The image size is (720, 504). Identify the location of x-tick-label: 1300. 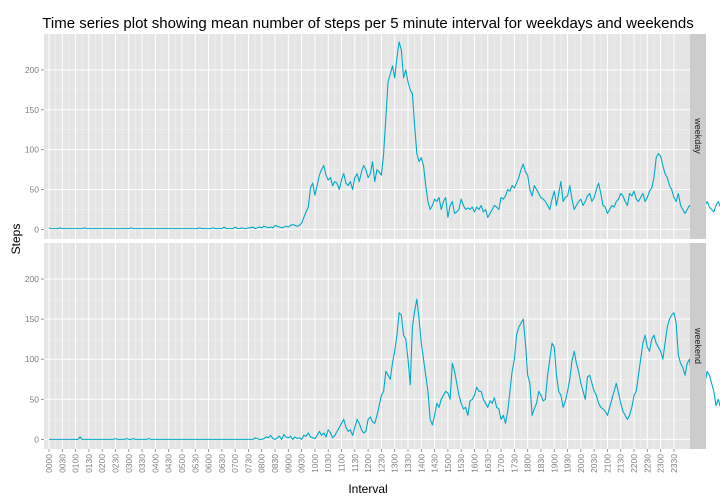
(395, 463).